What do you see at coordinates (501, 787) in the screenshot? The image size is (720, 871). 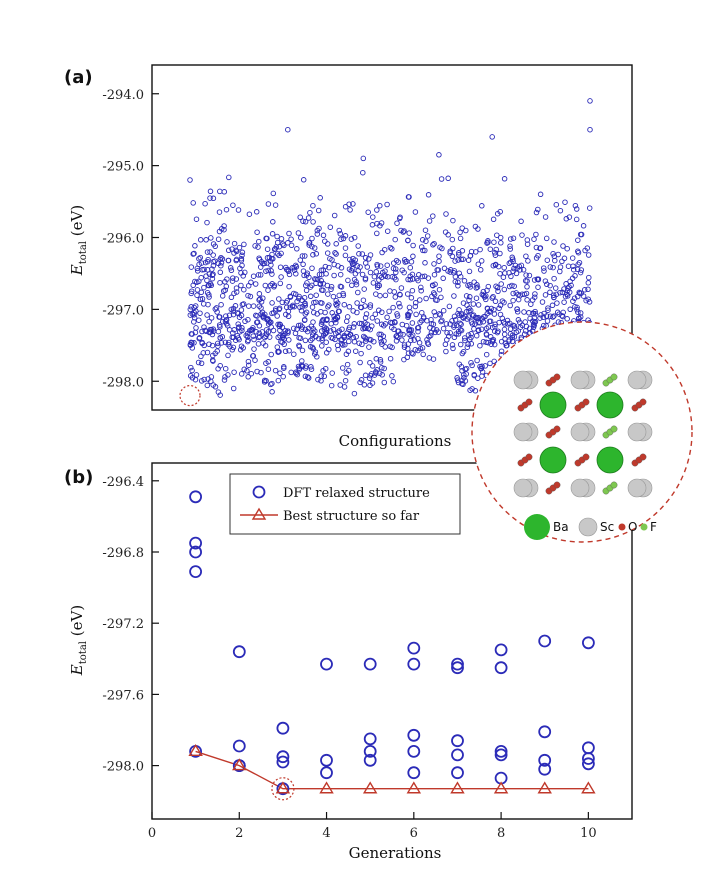 I see `best-point` at bounding box center [501, 787].